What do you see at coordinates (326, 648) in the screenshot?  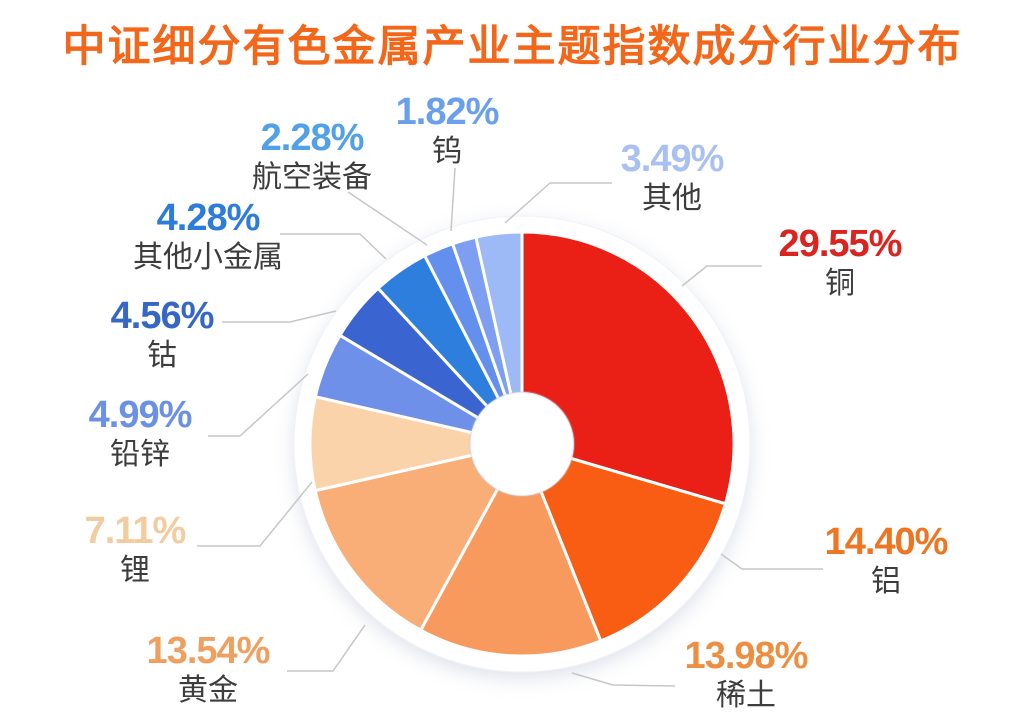 I see `leader-line-gold` at bounding box center [326, 648].